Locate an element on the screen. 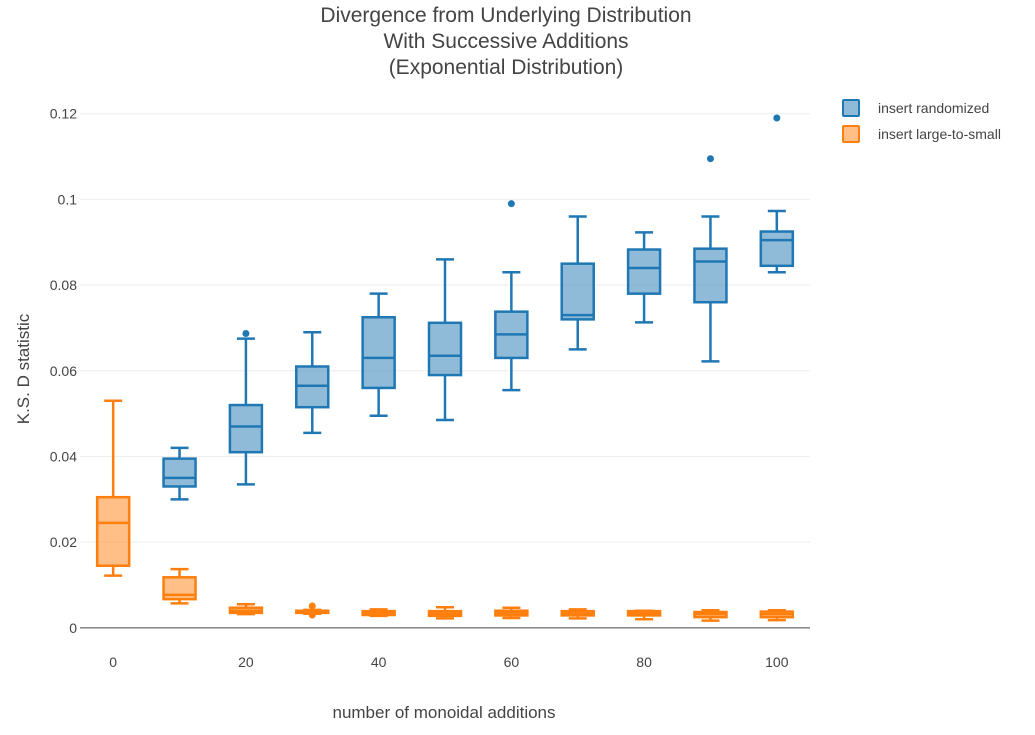 The height and width of the screenshot is (735, 1035). legend: insert randomized insert large-to-small is located at coordinates (921, 121).